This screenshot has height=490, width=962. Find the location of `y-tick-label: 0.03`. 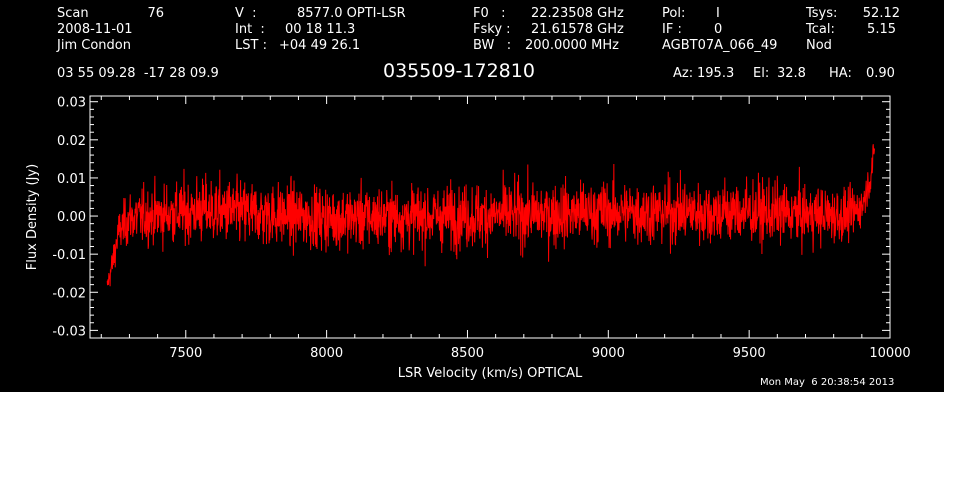

y-tick-label: 0.03 is located at coordinates (71, 103).